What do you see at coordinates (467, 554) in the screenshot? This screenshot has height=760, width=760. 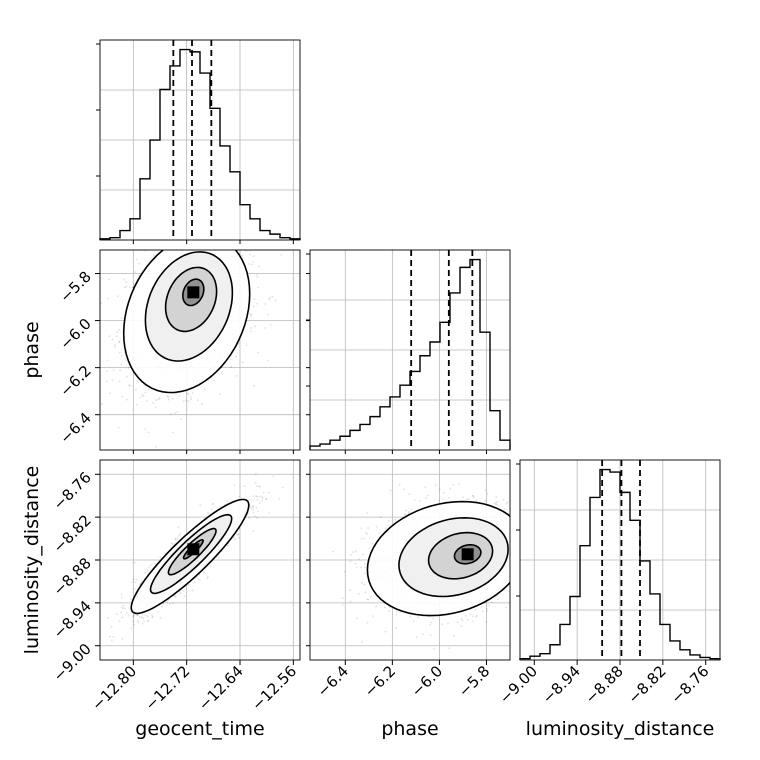 I see `density-peak` at bounding box center [467, 554].